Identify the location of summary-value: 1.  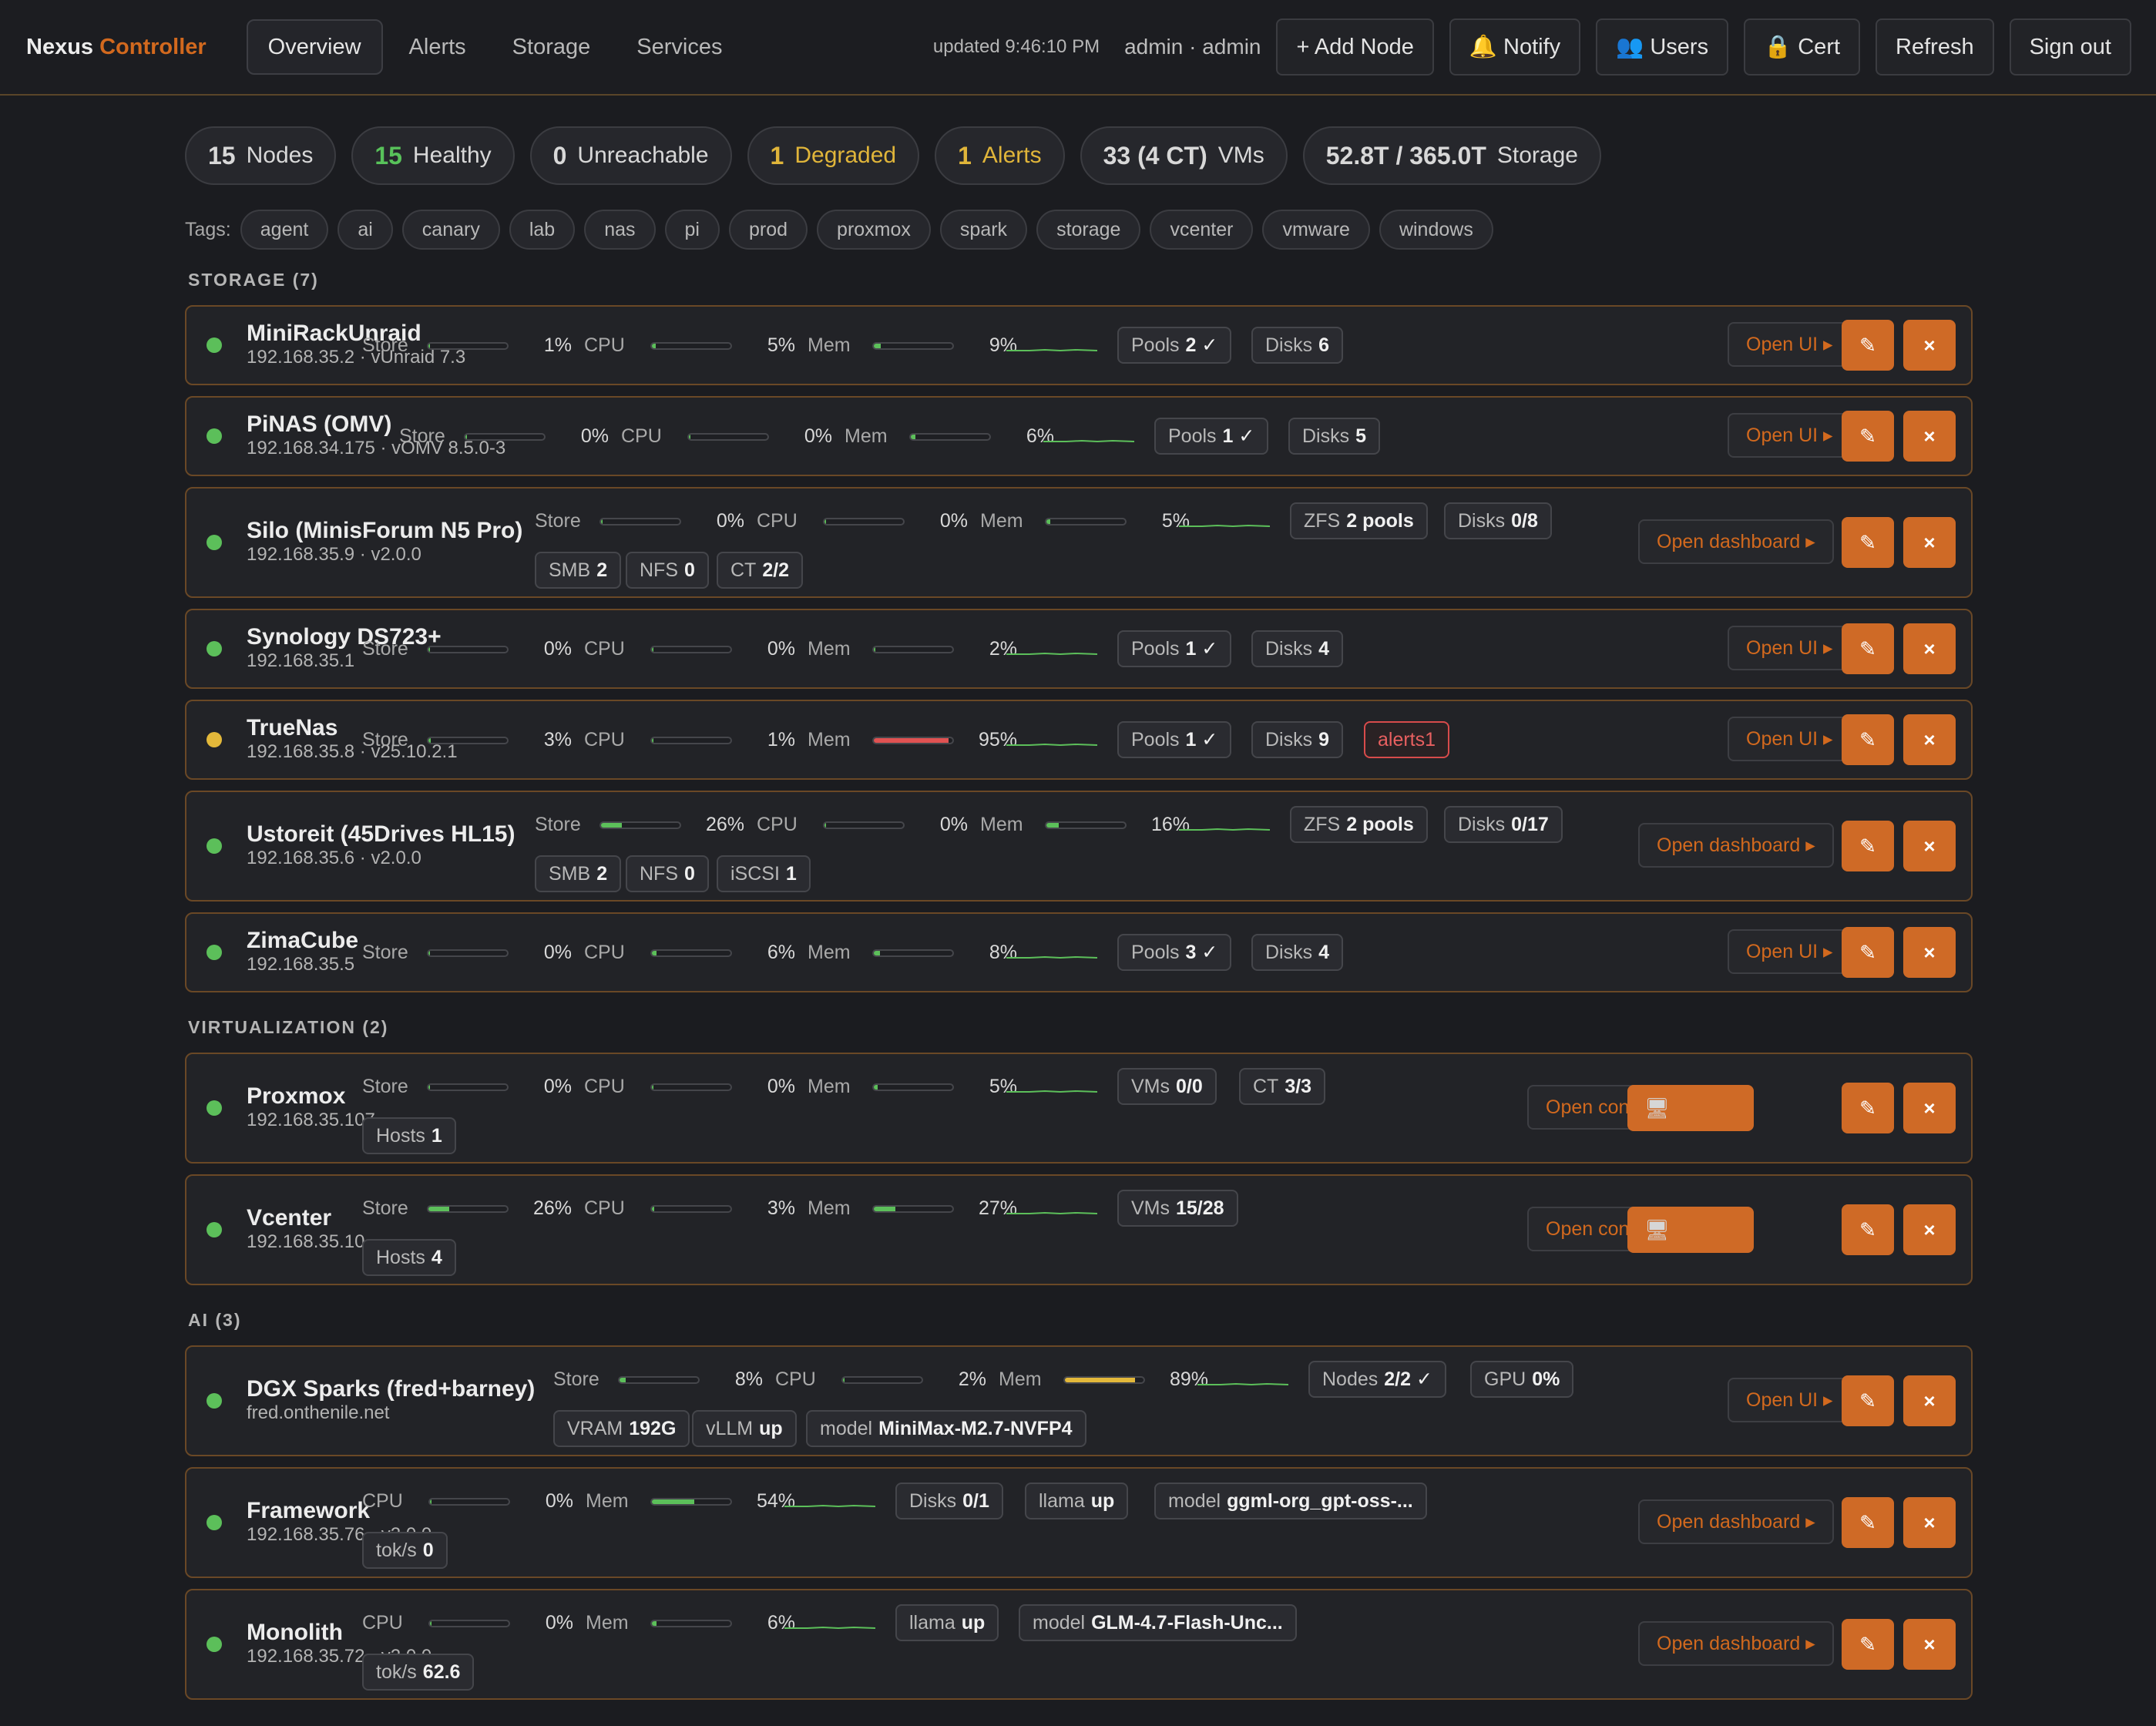
(965, 155).